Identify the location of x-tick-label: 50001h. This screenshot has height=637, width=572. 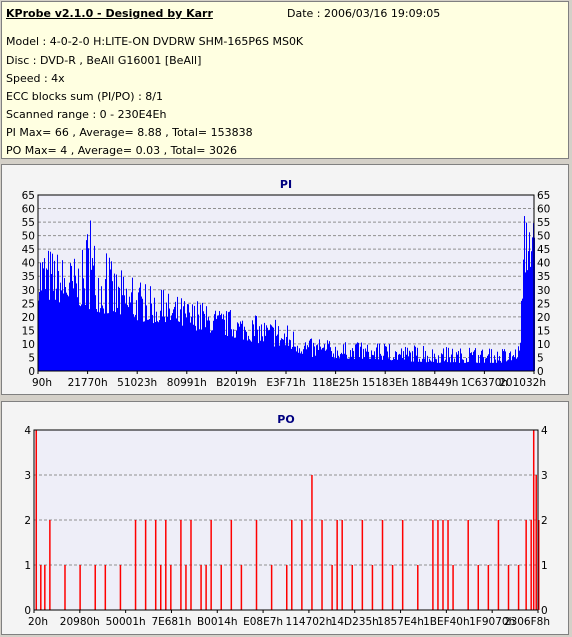
(126, 622).